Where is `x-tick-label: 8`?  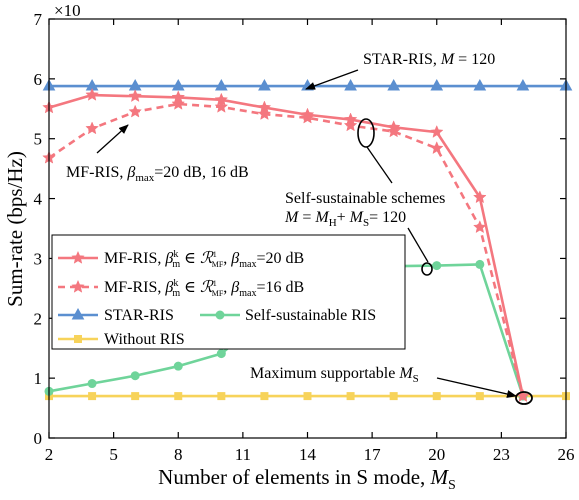 x-tick-label: 8 is located at coordinates (178, 454).